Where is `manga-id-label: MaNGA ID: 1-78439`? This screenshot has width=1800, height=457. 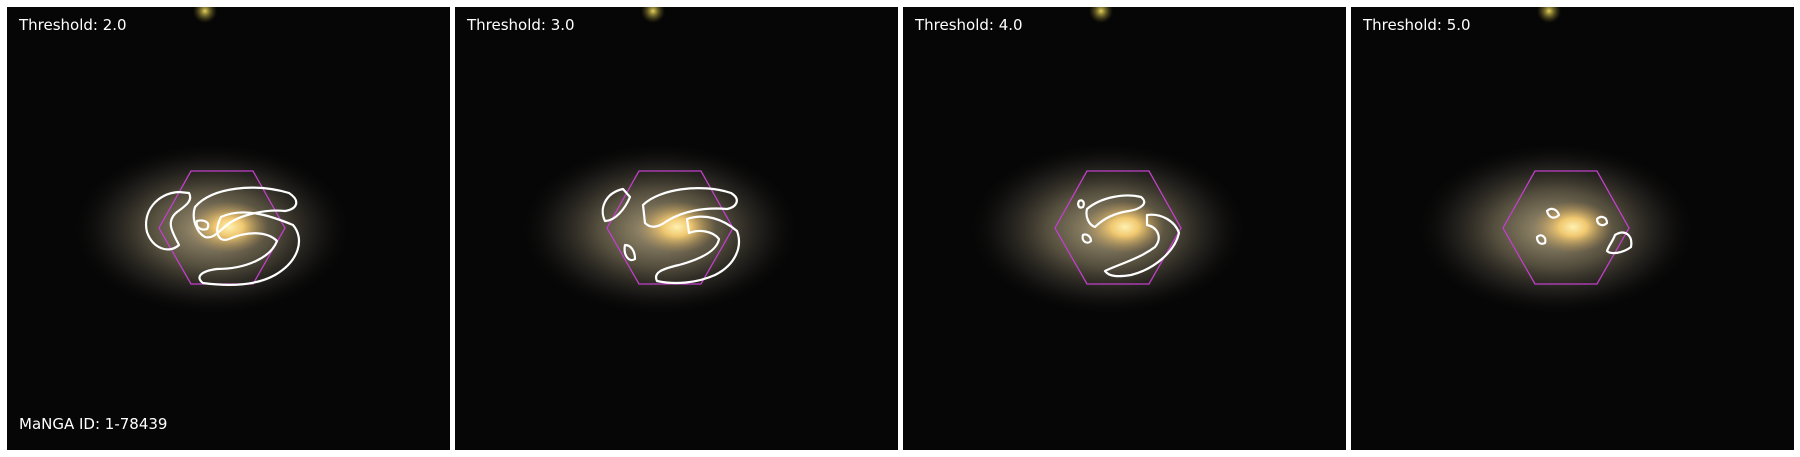 manga-id-label: MaNGA ID: 1-78439 is located at coordinates (93, 424).